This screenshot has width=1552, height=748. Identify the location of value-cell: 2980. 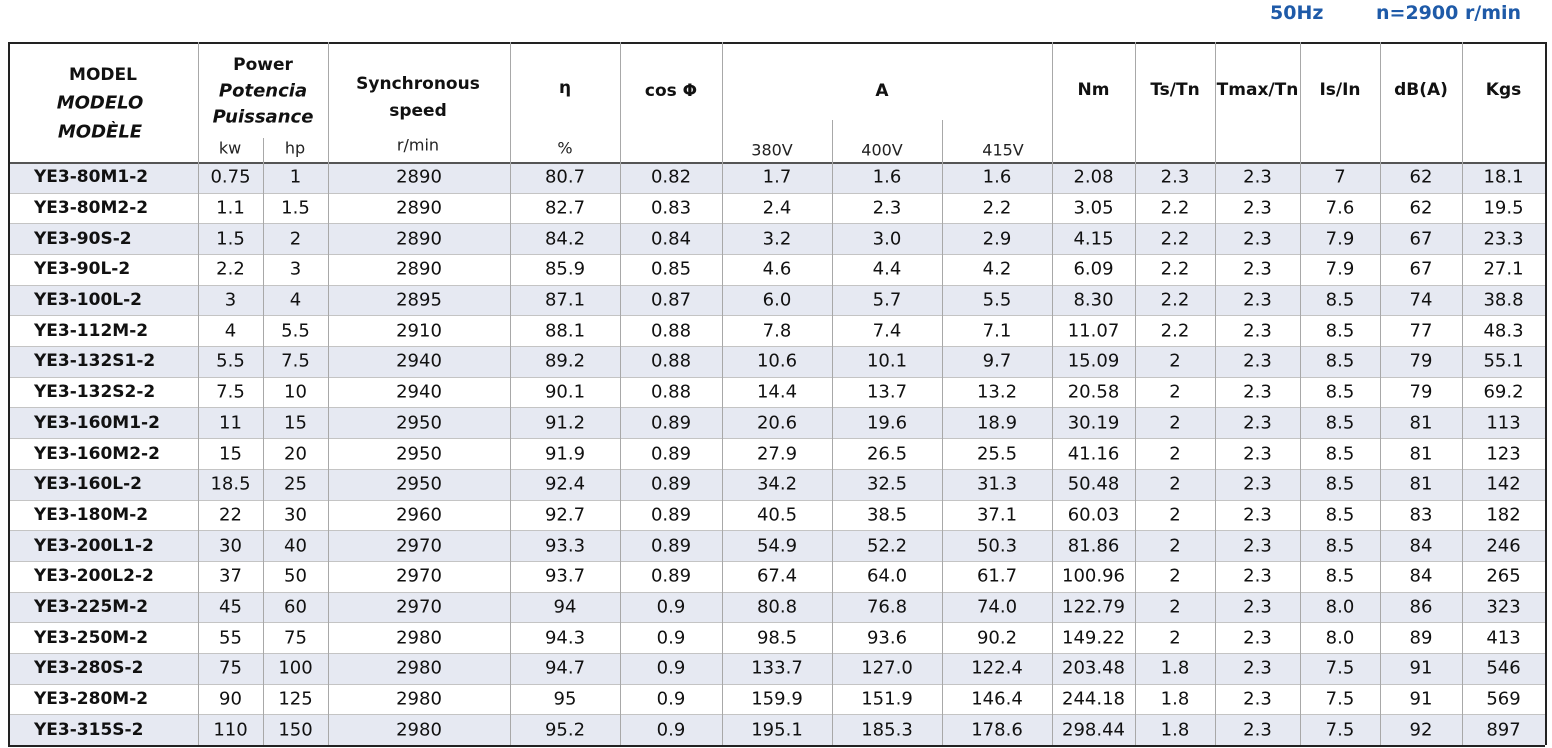
(419, 668).